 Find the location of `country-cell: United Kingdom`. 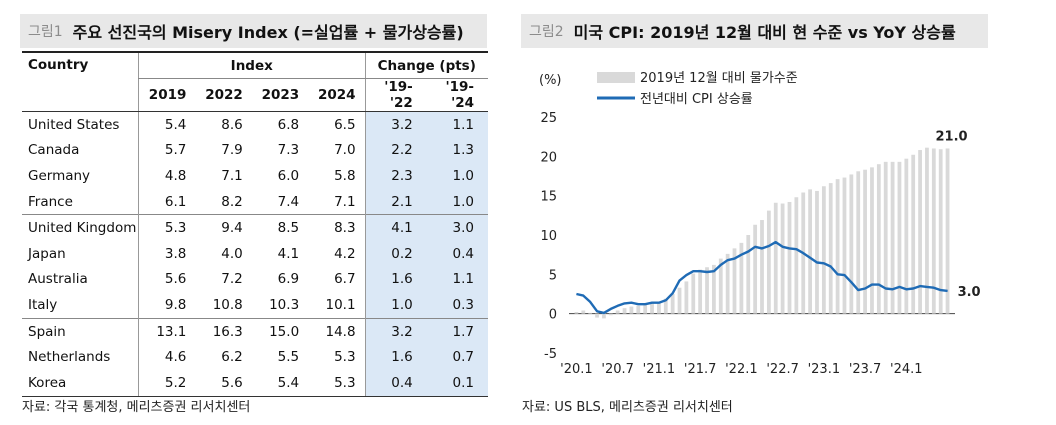

country-cell: United Kingdom is located at coordinates (80, 227).